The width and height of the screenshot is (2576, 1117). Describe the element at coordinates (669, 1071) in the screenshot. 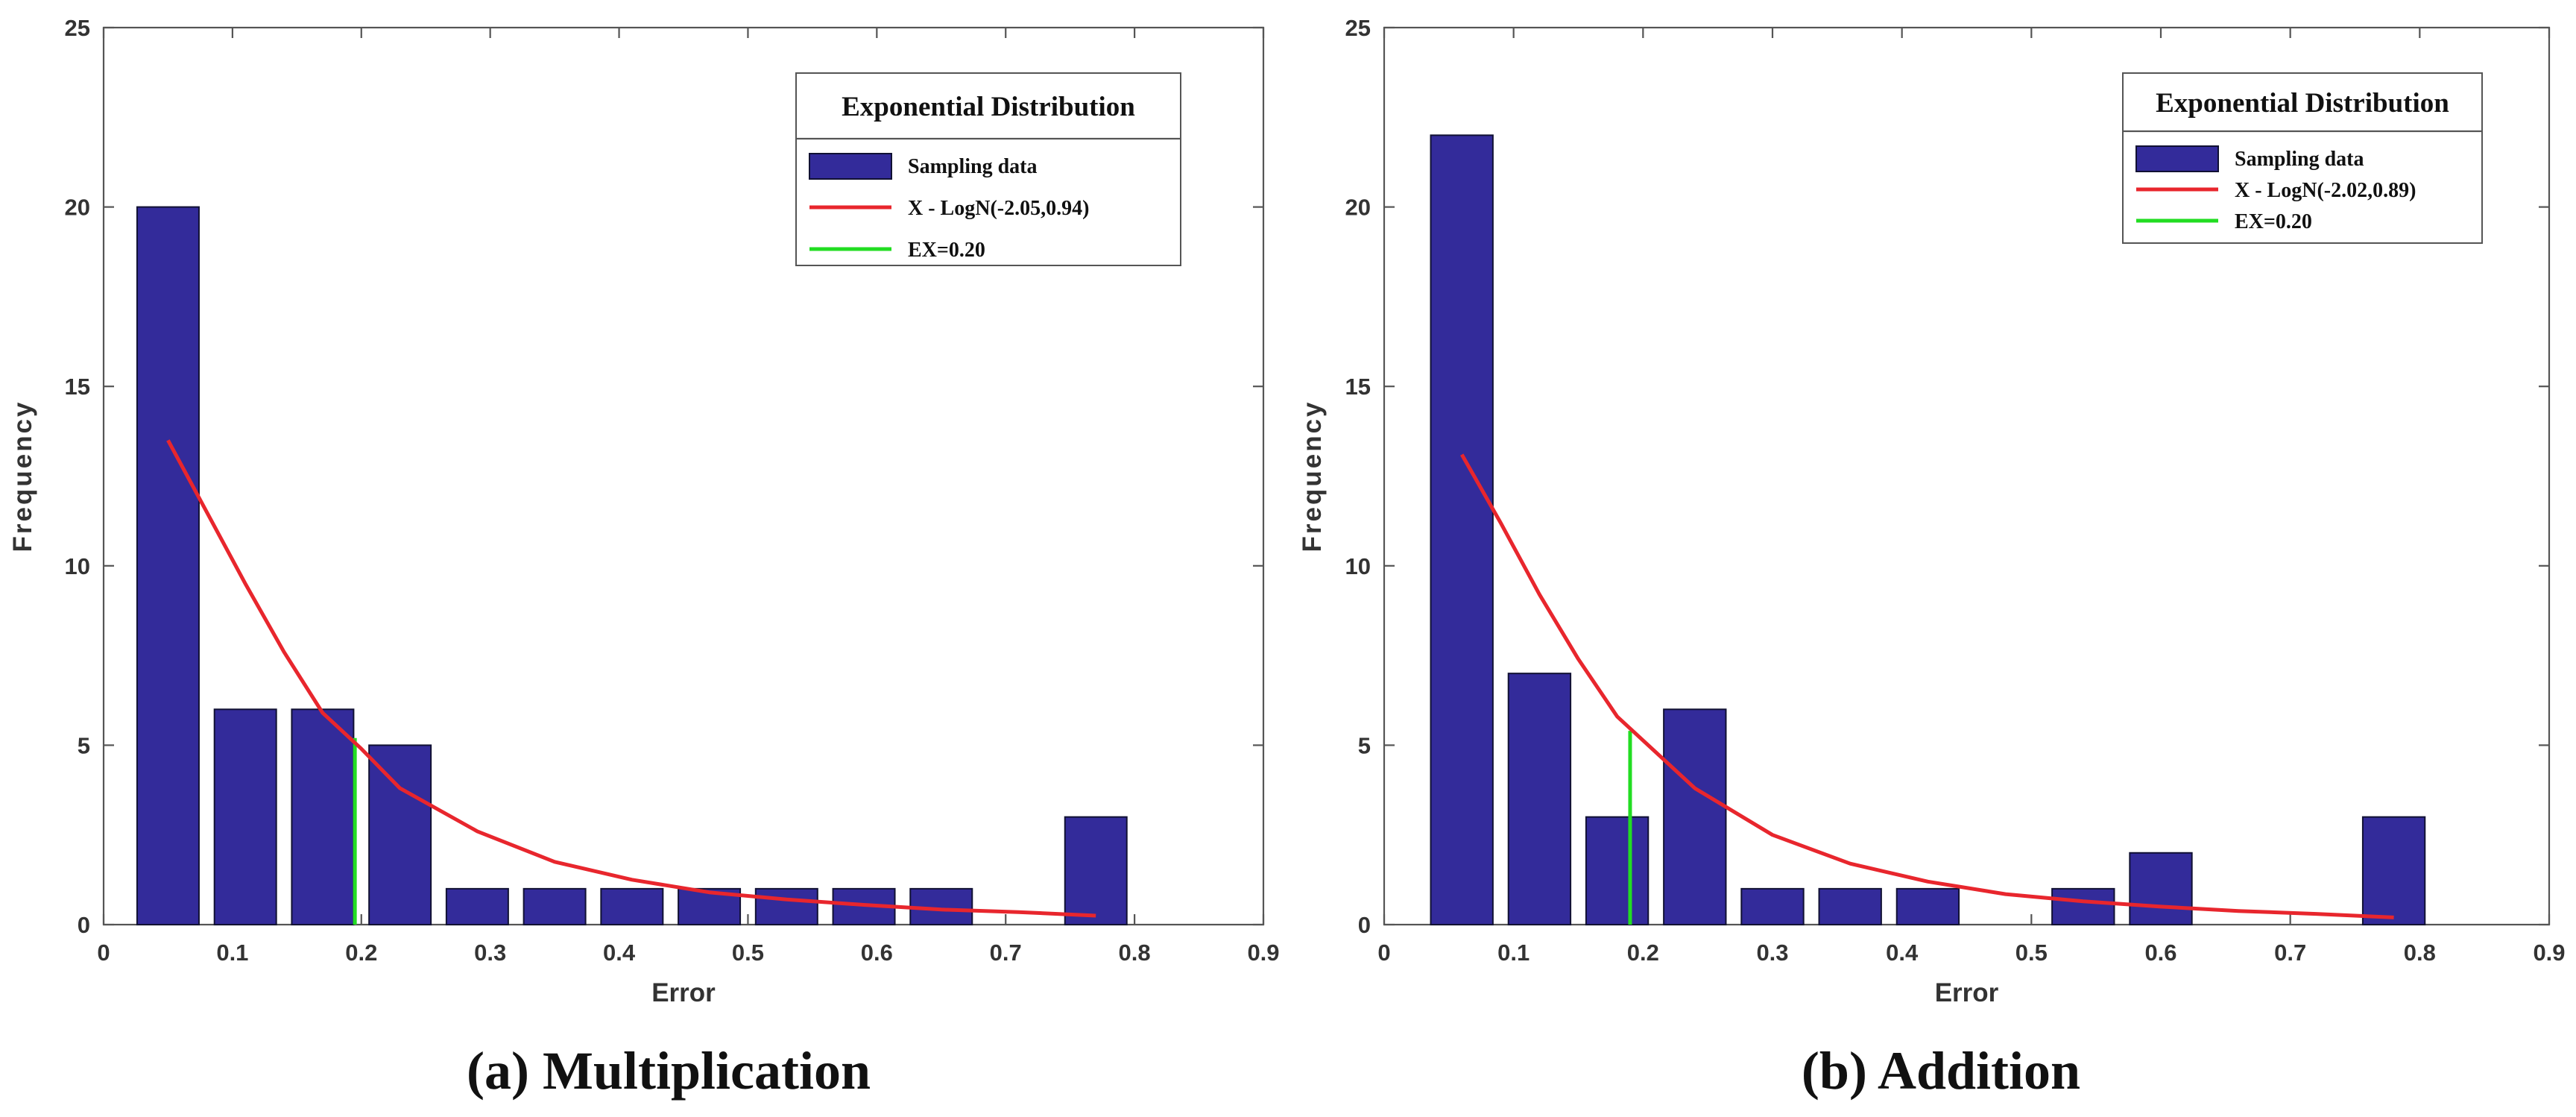

I see `figure-caption: (a) Multiplication` at that location.